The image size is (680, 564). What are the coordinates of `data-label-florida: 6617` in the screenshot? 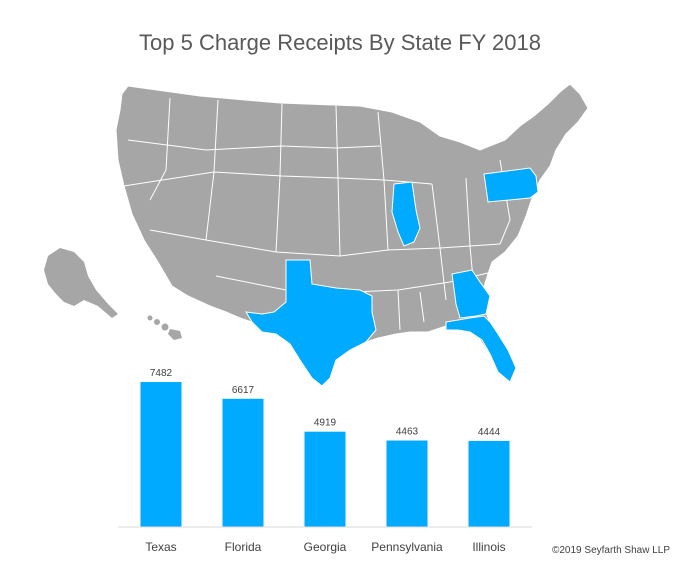 It's located at (243, 390).